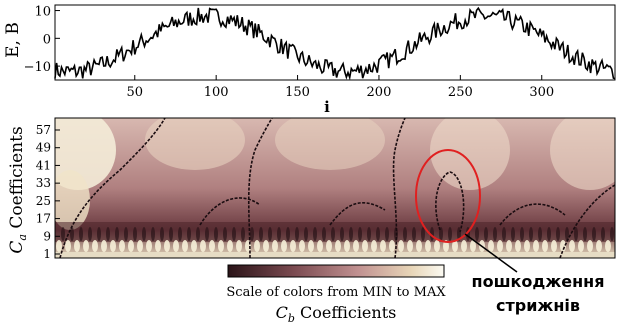 The image size is (617, 325). What do you see at coordinates (216, 92) in the screenshot?
I see `signal-x-tick-label: 100` at bounding box center [216, 92].